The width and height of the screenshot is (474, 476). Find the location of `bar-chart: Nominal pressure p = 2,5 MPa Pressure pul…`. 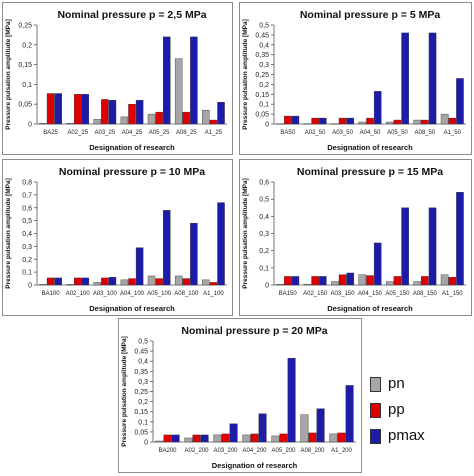

bar-chart: Nominal pressure p = 2,5 MPa Pressure pul… is located at coordinates (116, 80).